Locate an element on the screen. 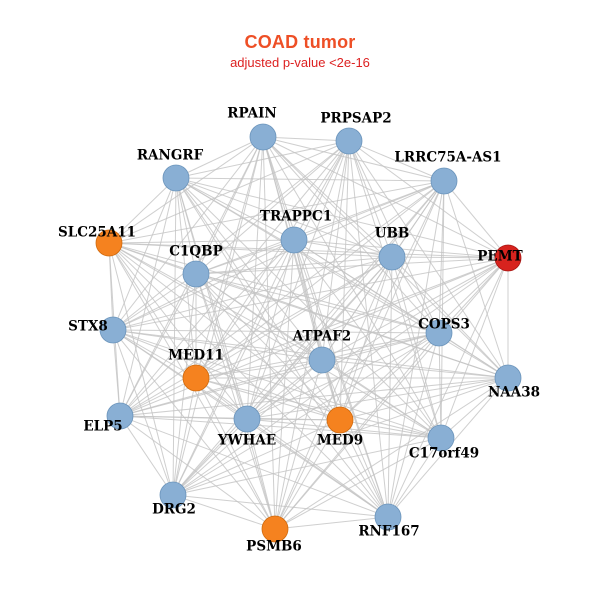 Image resolution: width=600 pixels, height=600 pixels. network-node-drg2 is located at coordinates (173, 495).